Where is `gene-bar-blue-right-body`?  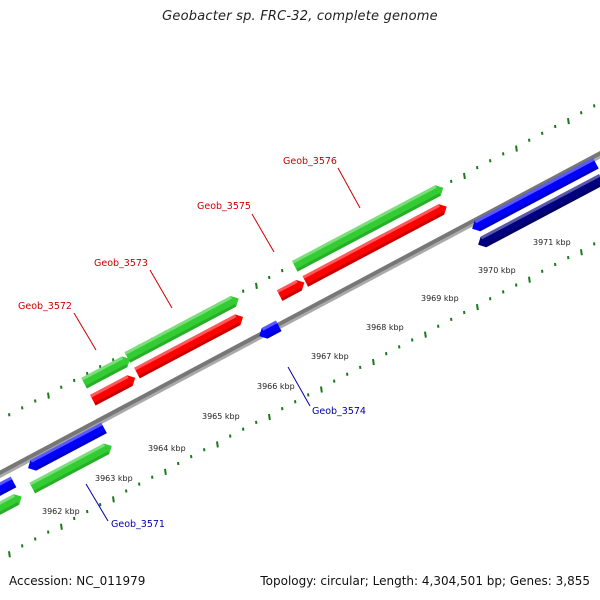 gene-bar-blue-right-body is located at coordinates (535, 194).